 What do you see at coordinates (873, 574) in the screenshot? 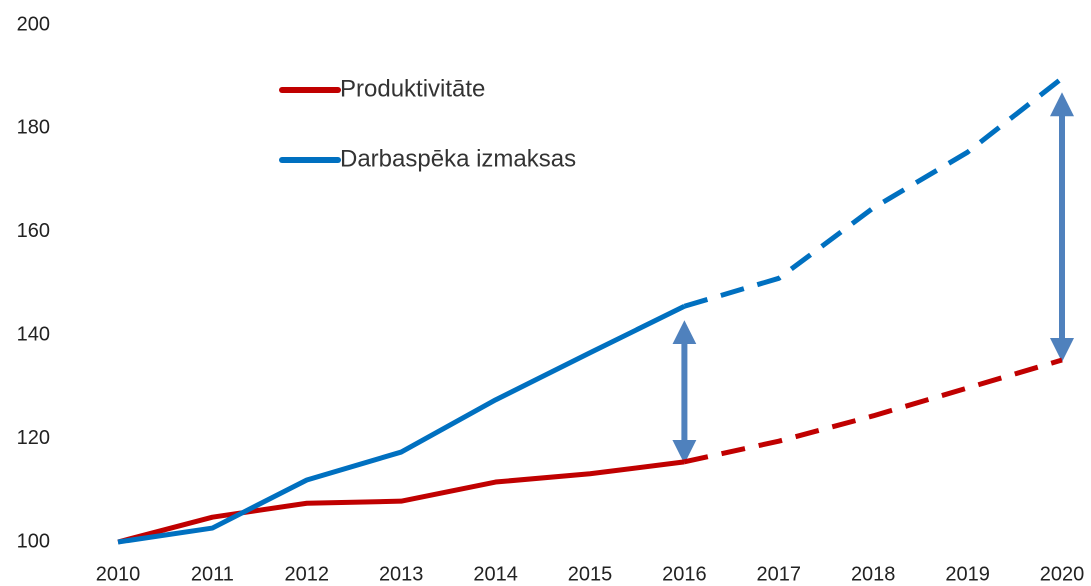
I see `x-tick-label: 2018` at bounding box center [873, 574].